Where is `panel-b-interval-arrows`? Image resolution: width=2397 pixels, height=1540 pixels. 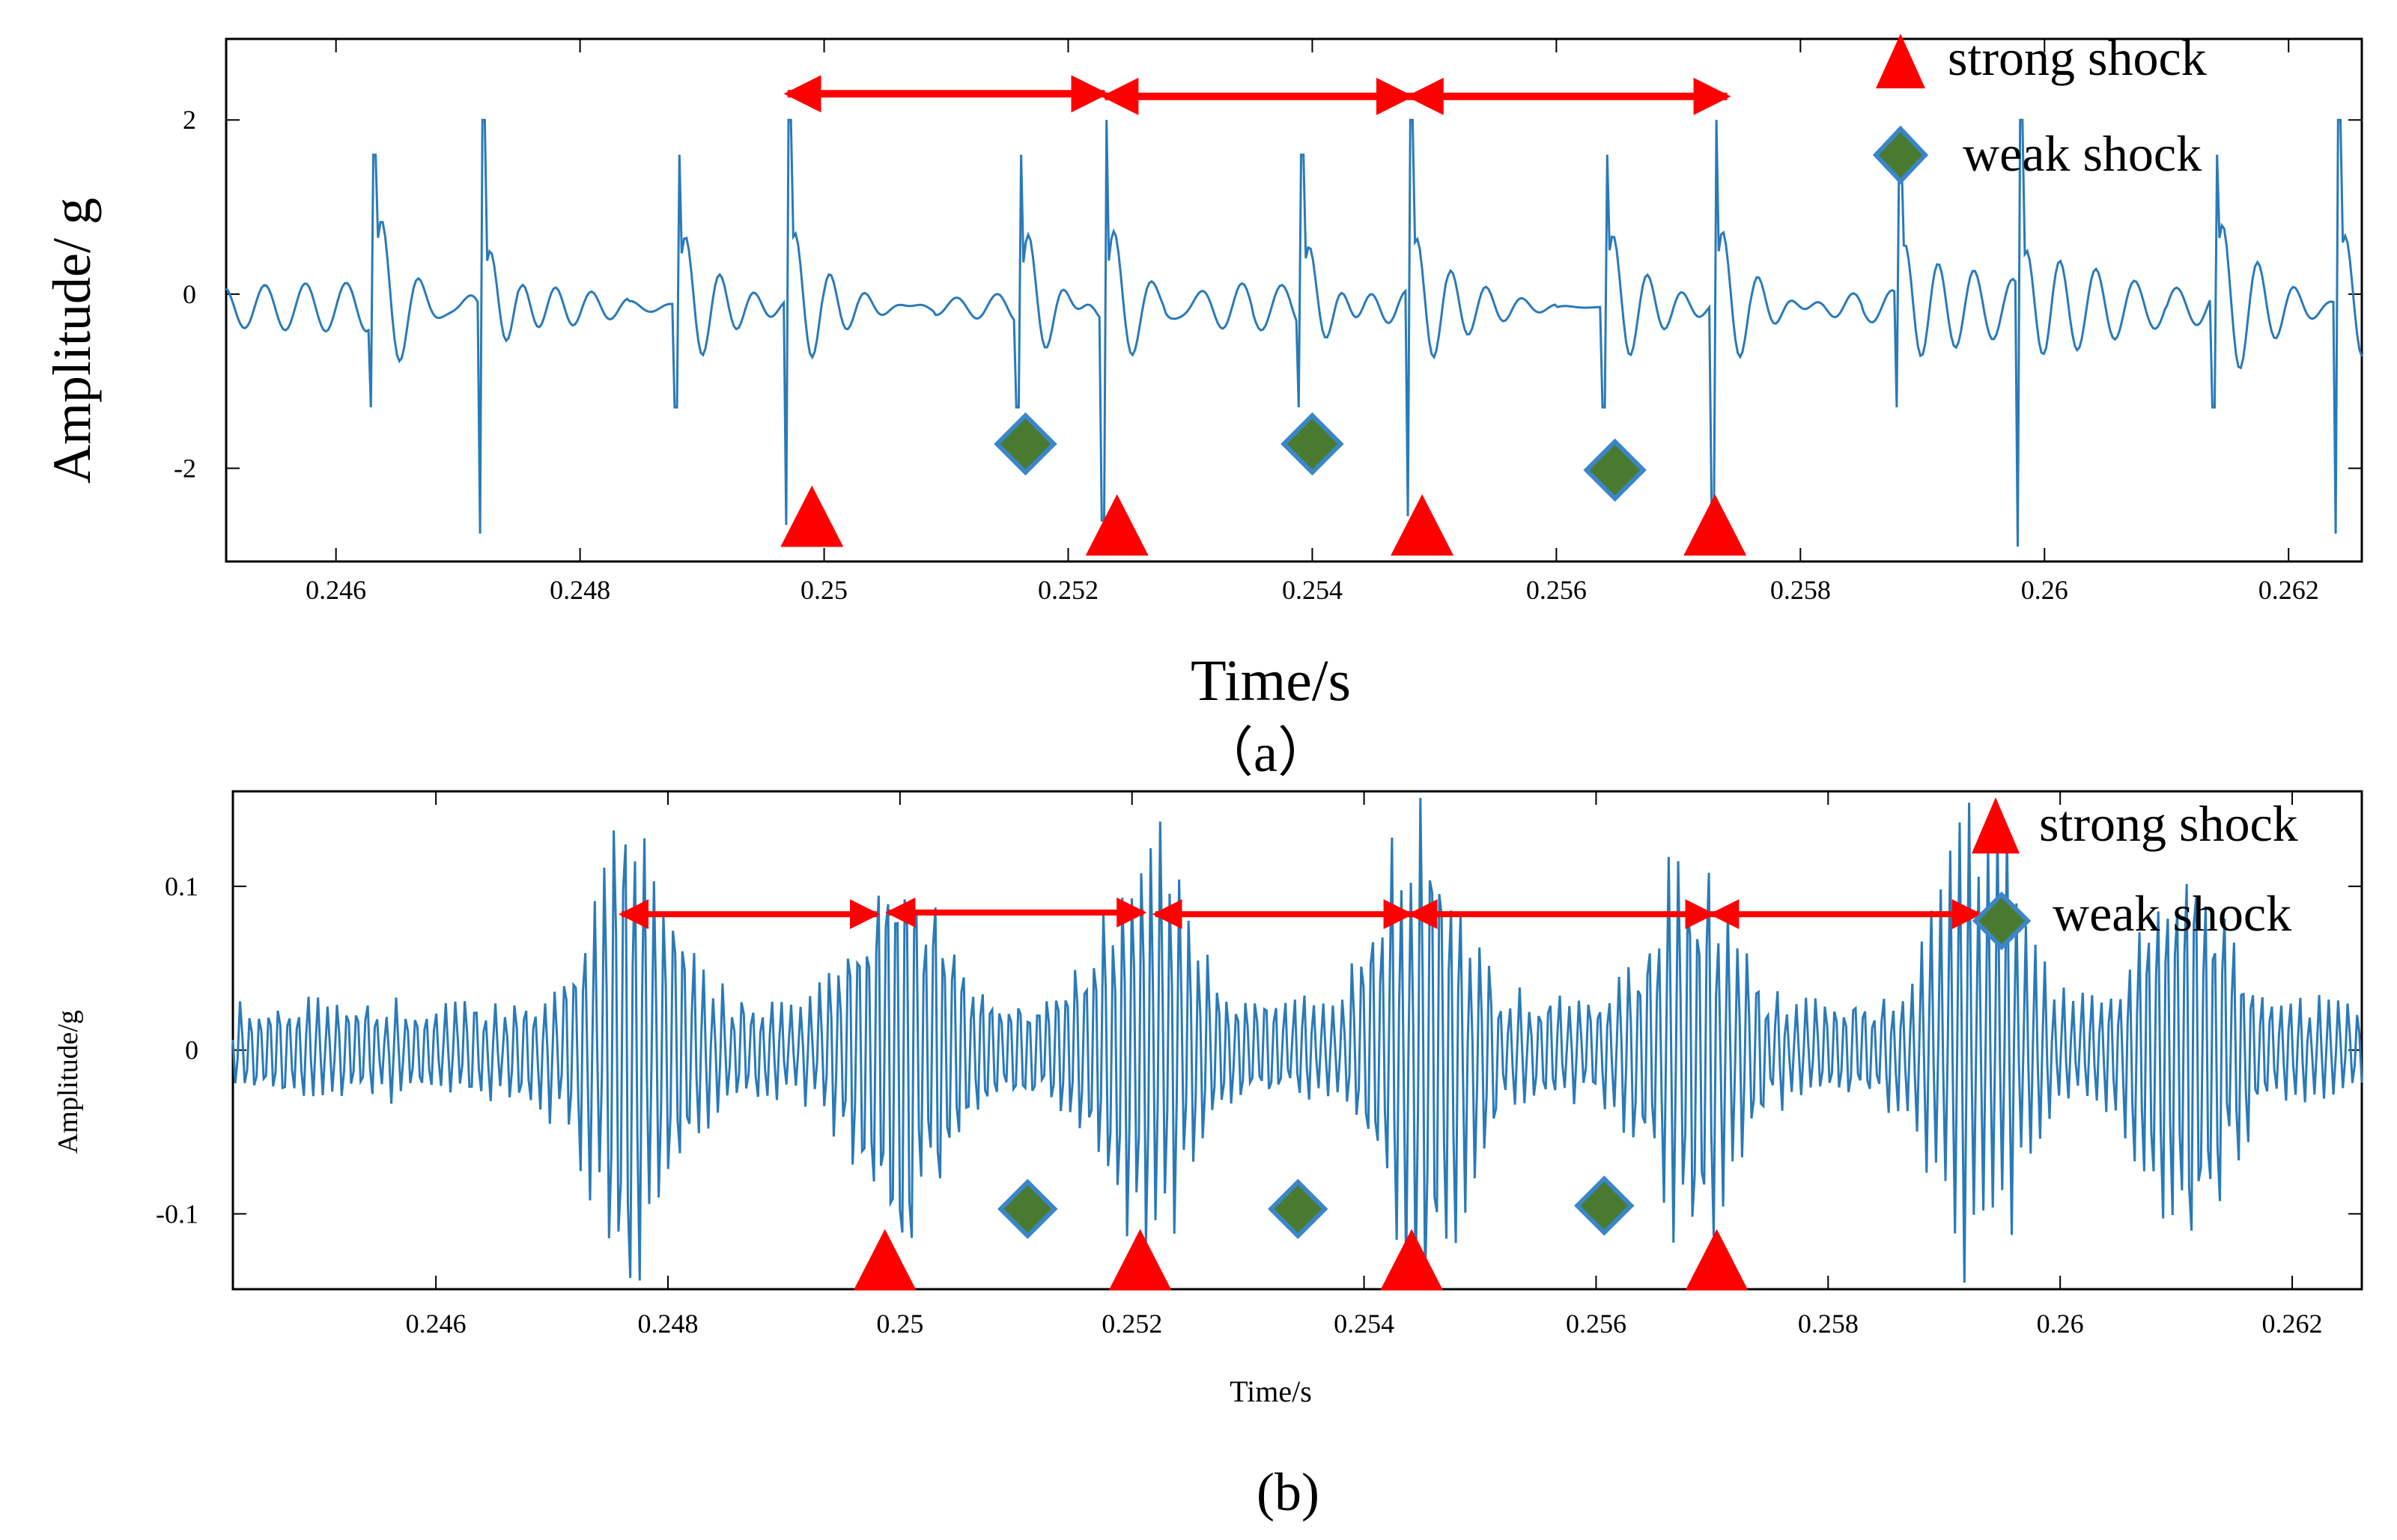 panel-b-interval-arrows is located at coordinates (1301, 913).